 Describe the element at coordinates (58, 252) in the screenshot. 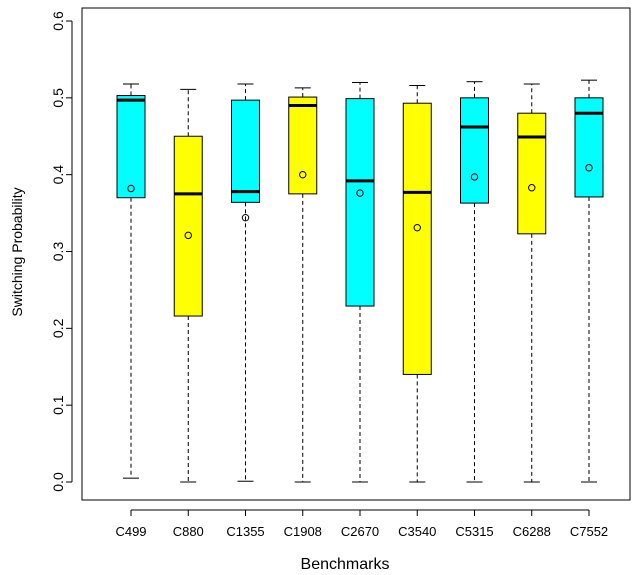

I see `y-tick-label: 0.3` at that location.